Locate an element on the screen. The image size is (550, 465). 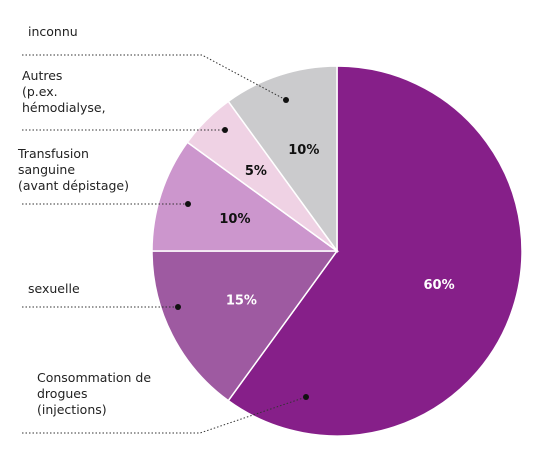
slice-value-label: 60% is located at coordinates (438, 285).